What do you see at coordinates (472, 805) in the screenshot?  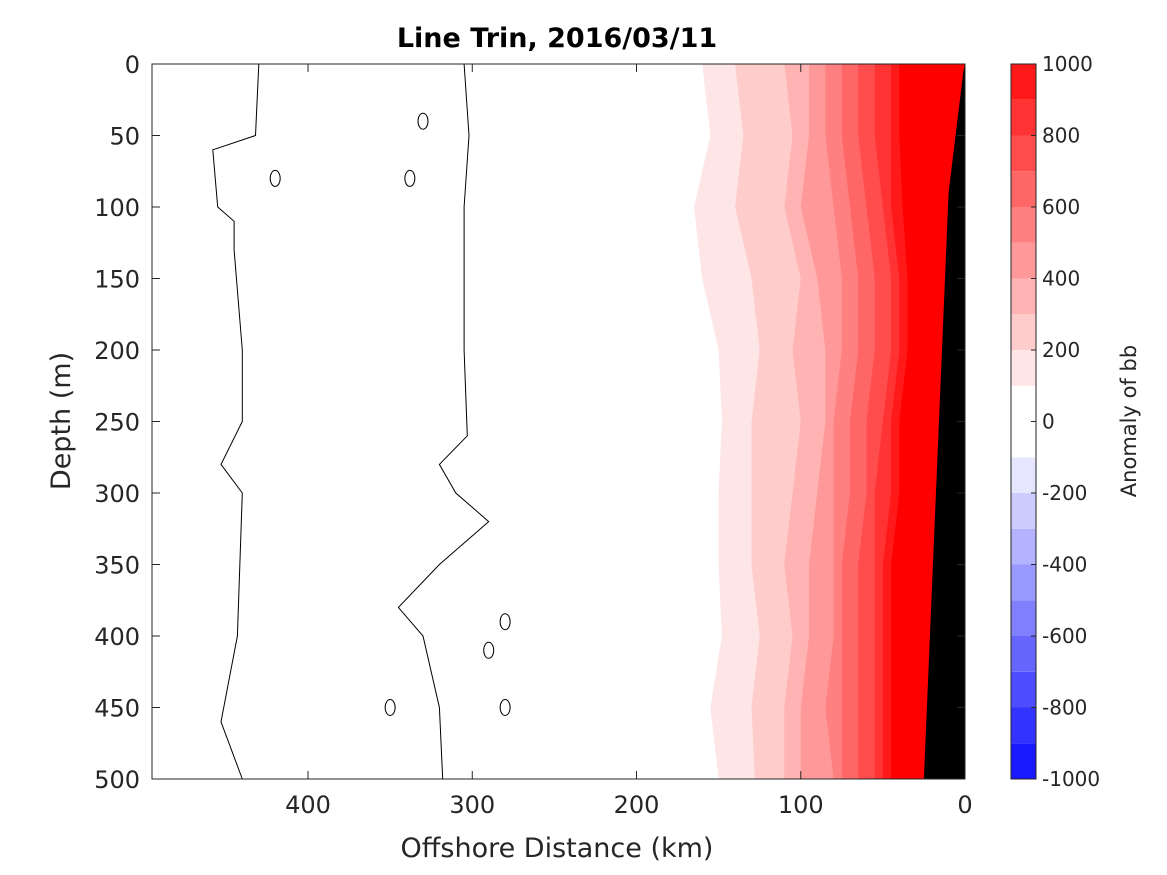 I see `x-tick-label: 300` at bounding box center [472, 805].